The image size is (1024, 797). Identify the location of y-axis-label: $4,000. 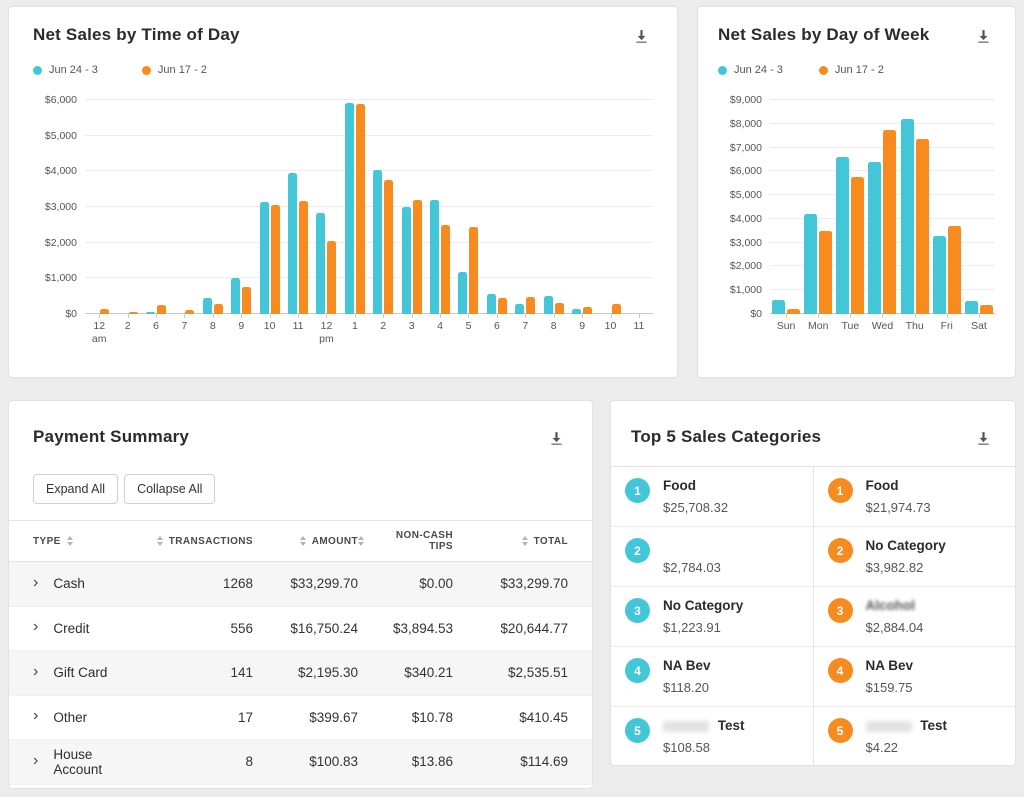
(60, 171).